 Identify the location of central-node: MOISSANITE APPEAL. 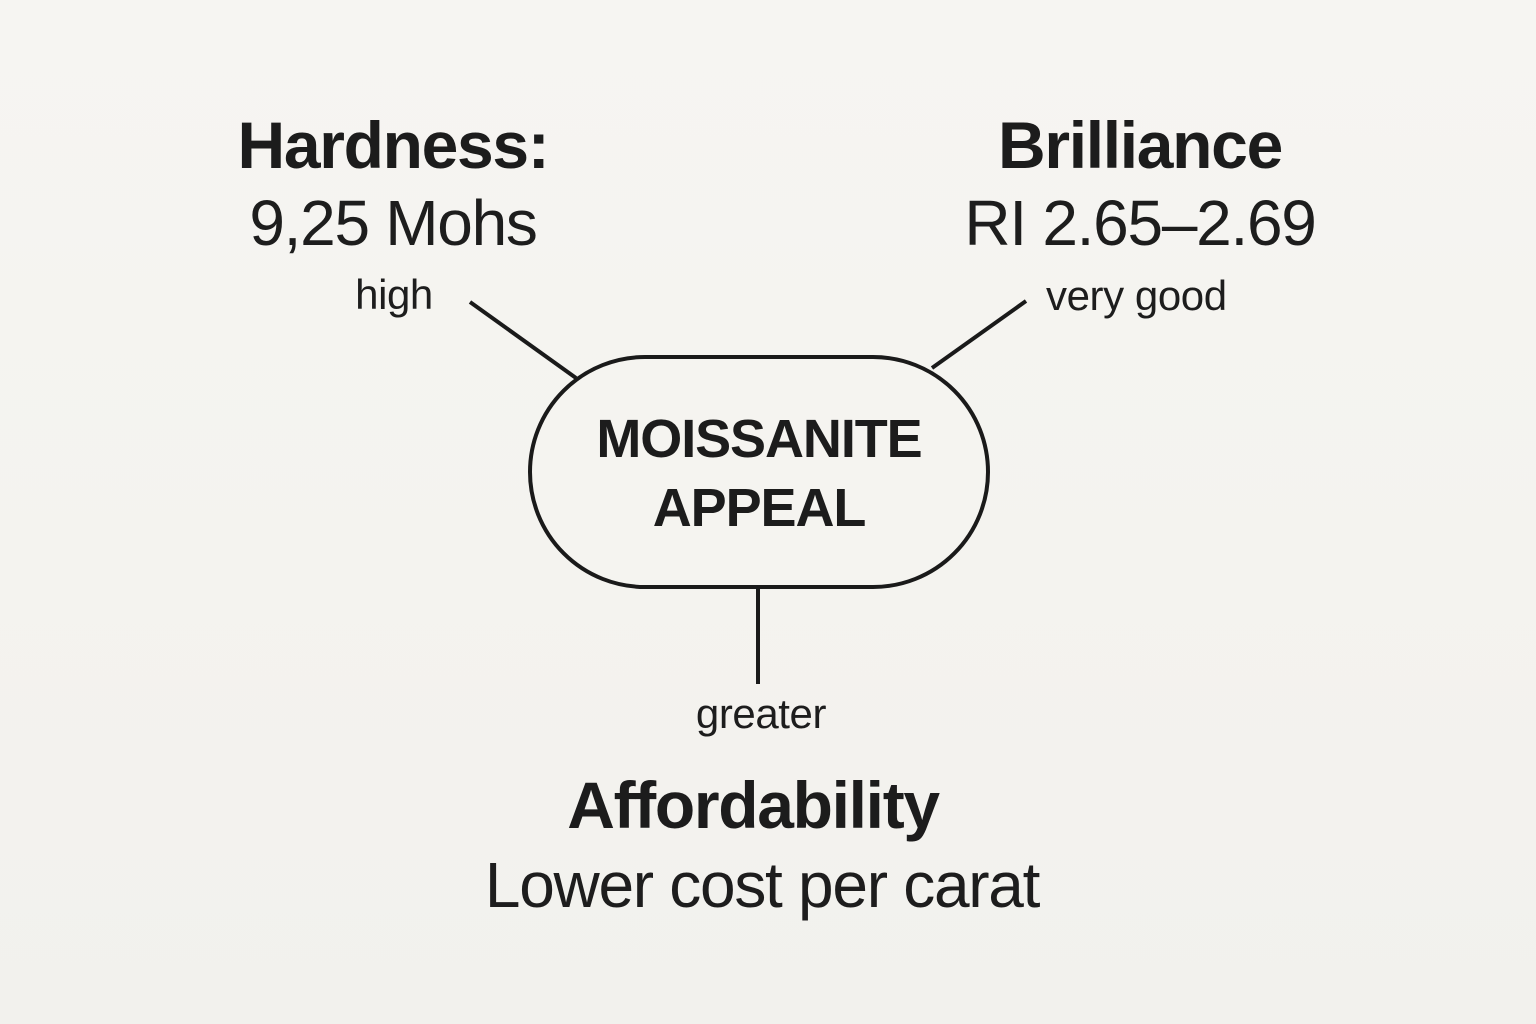
(759, 472).